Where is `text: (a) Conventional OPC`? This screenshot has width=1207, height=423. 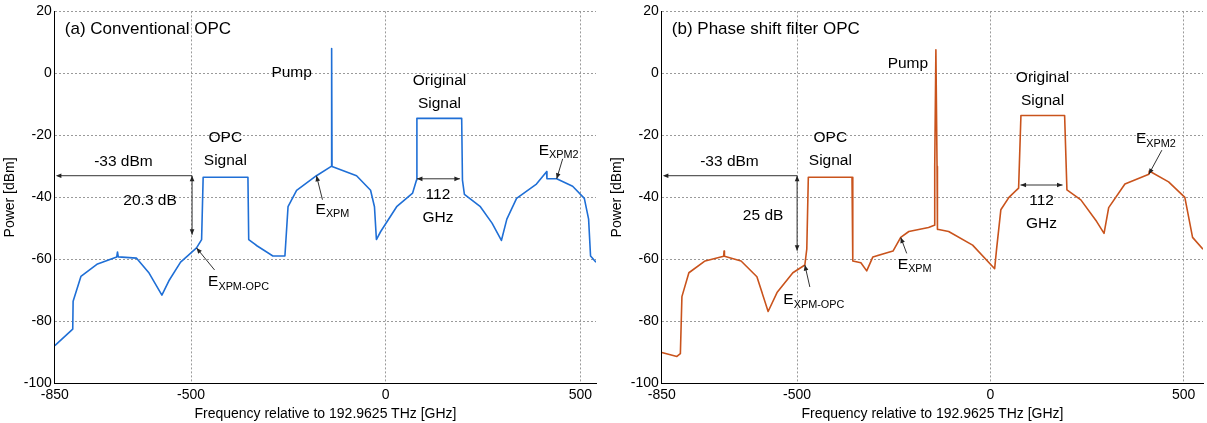 text: (a) Conventional OPC is located at coordinates (148, 29).